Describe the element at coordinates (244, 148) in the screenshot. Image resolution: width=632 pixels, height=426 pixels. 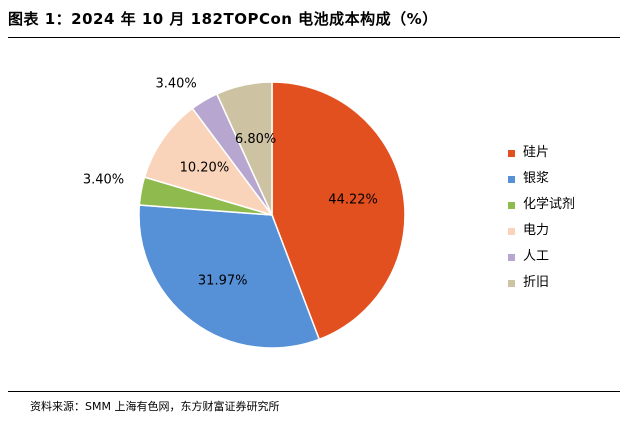
I see `pie-slice-depreciation` at that location.